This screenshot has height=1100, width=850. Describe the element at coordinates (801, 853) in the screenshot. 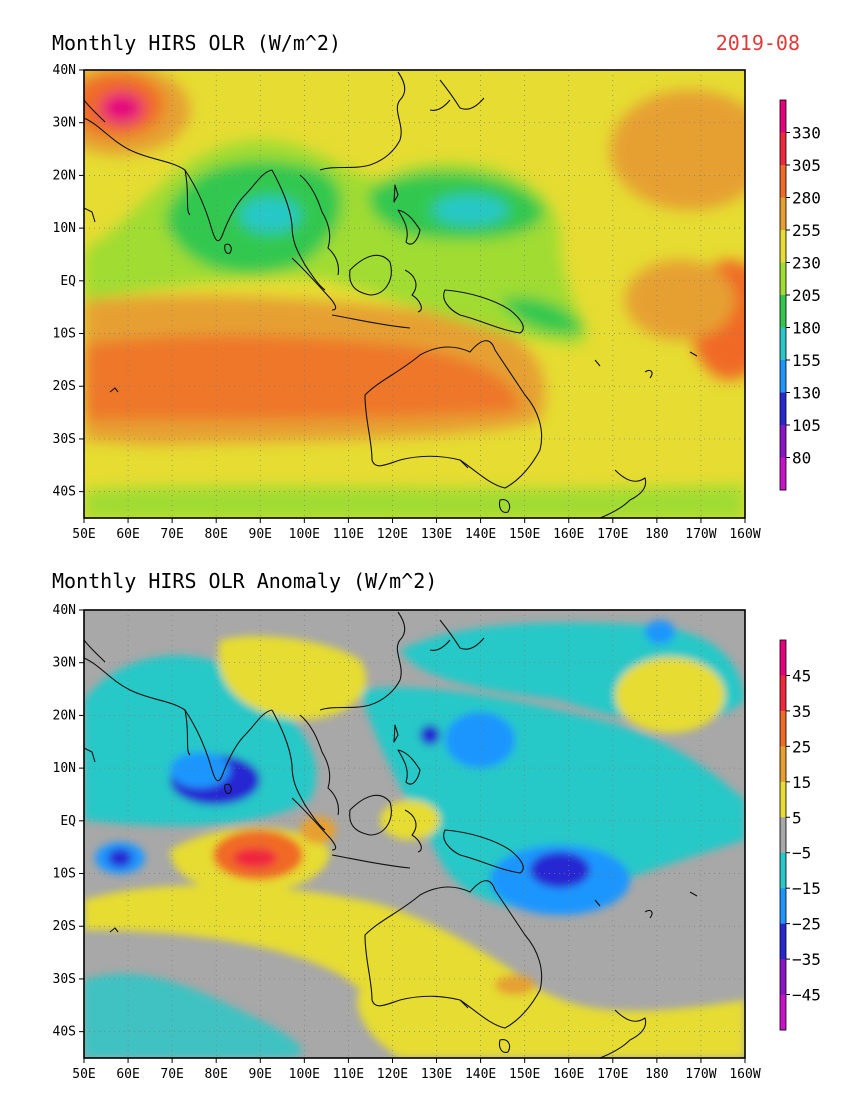

I see `colorbar-label: −5` at that location.